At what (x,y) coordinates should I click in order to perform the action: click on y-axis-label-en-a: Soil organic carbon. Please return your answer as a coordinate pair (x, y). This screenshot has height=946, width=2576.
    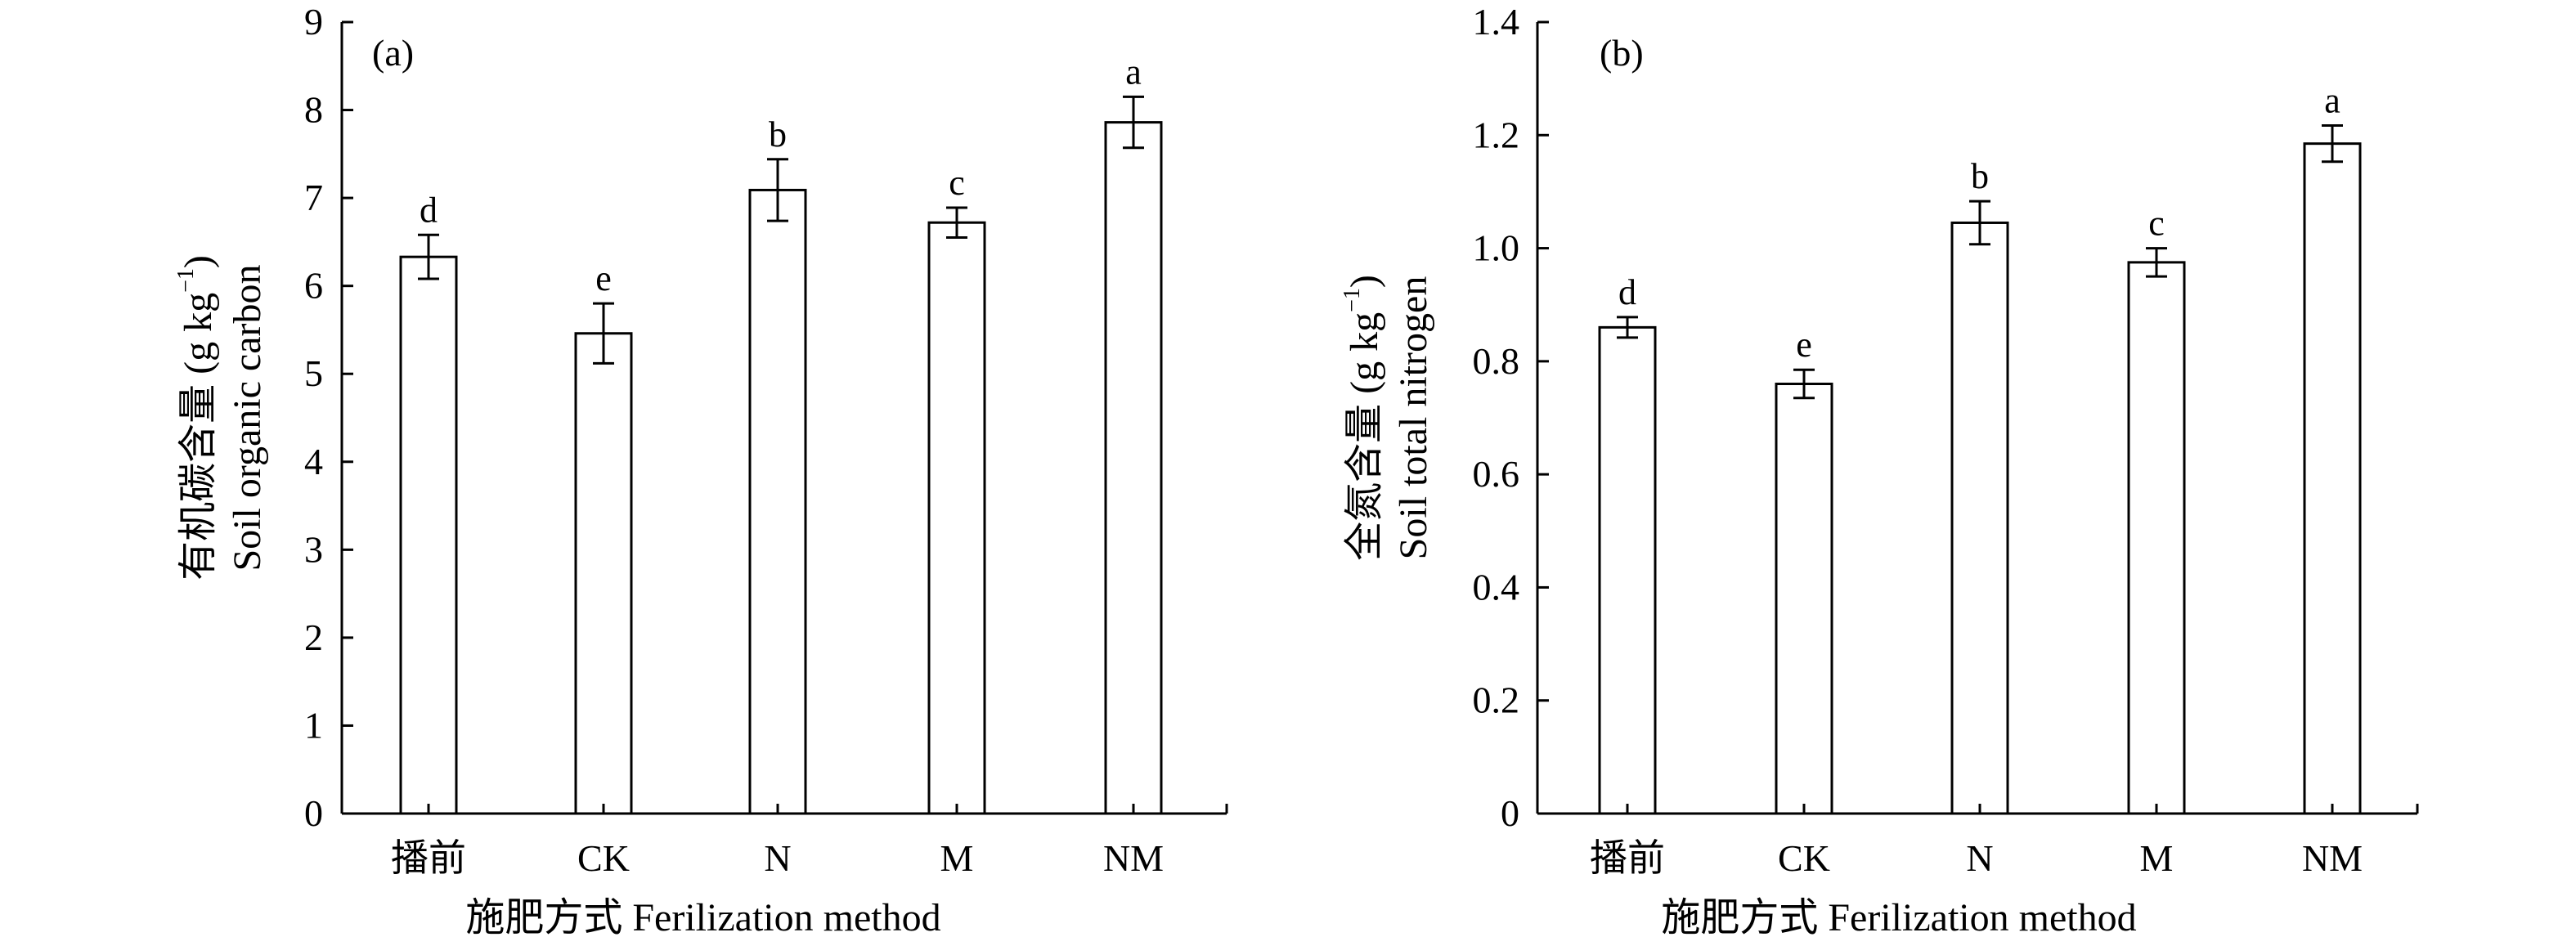
    Looking at the image, I should click on (247, 417).